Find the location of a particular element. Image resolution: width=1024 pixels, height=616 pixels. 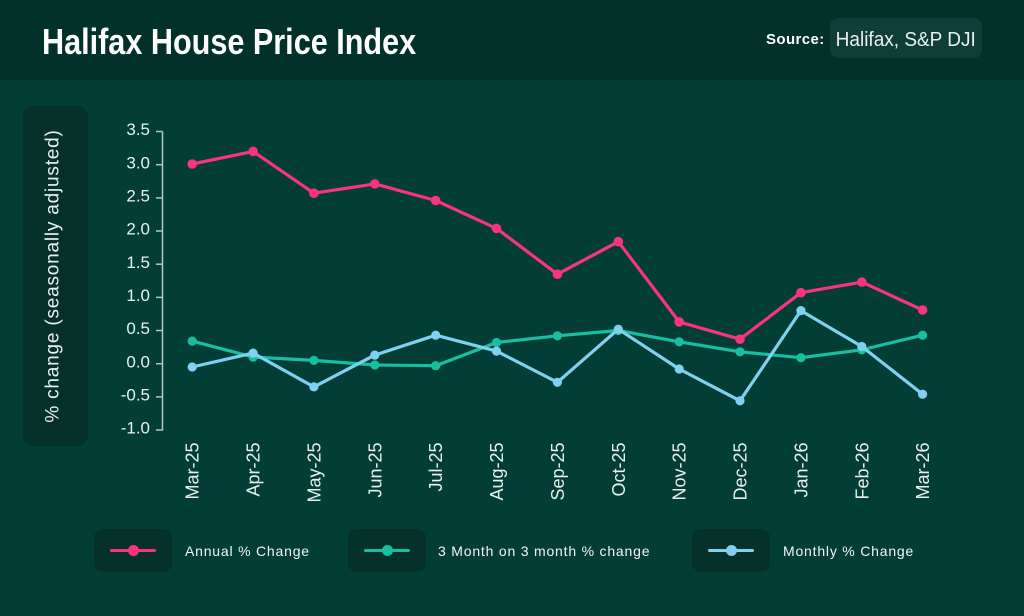

svg-text: Dec-25 is located at coordinates (741, 472).